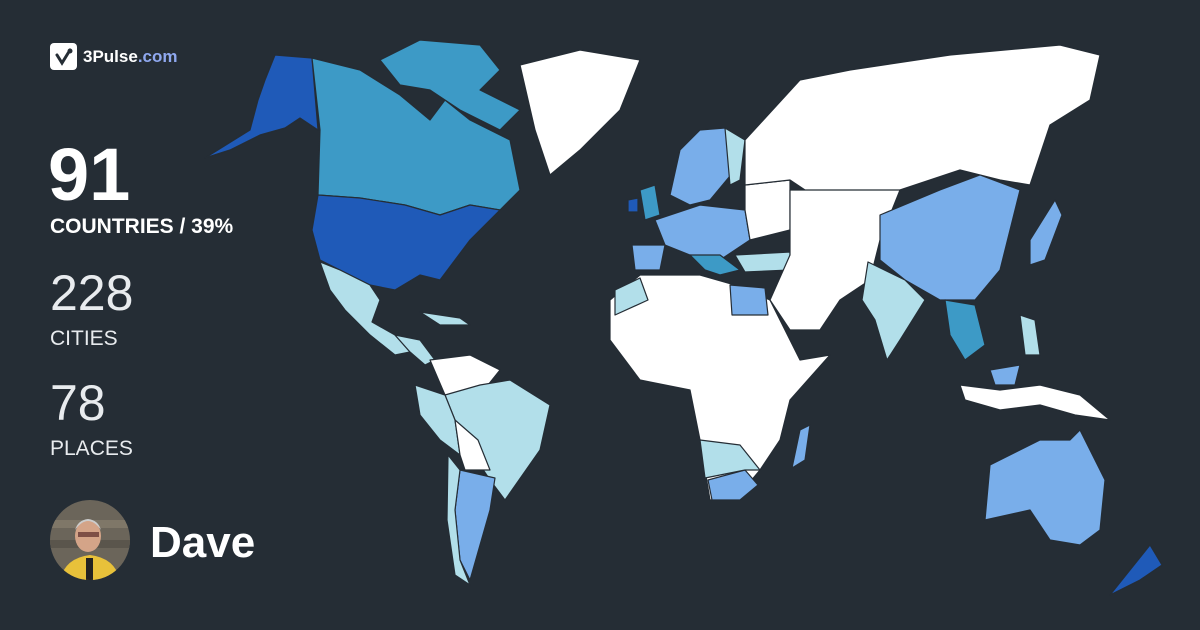  I want to click on country-philippines, so click(1030, 335).